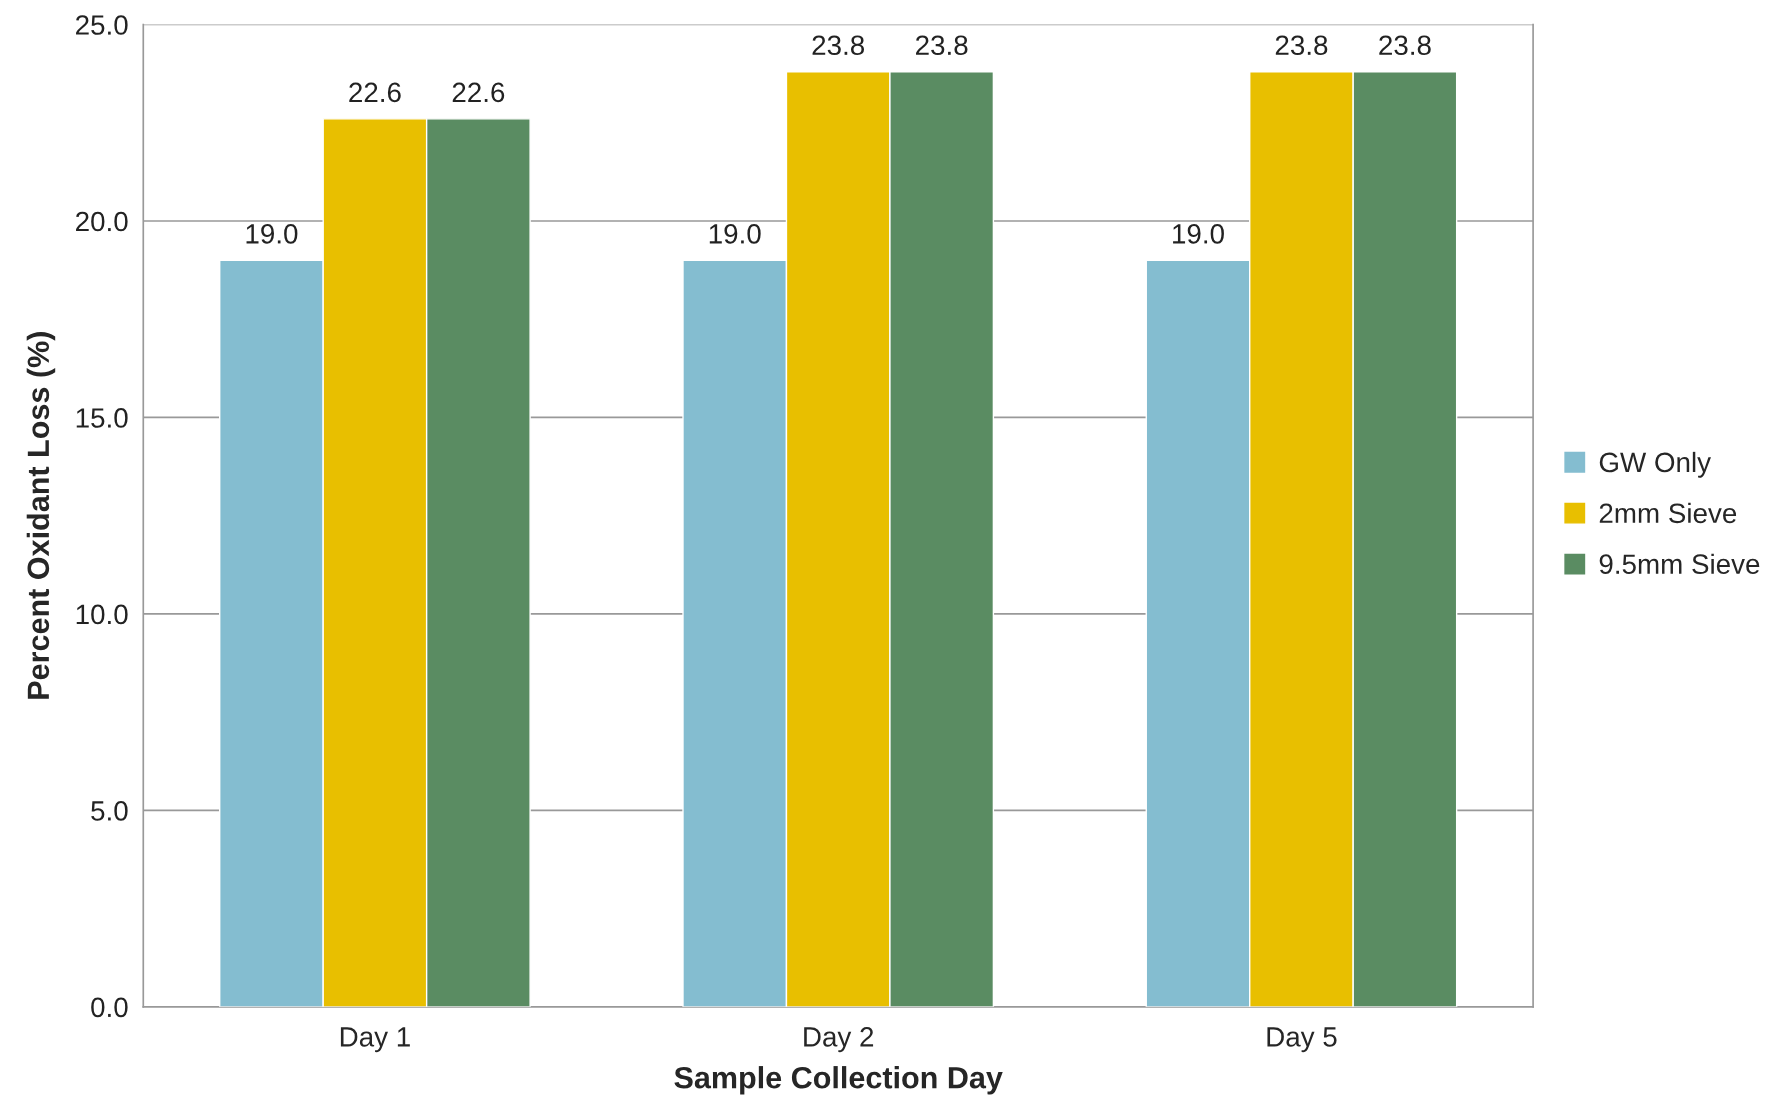 The image size is (1791, 1115). I want to click on x-tick-label: Day 2, so click(839, 1040).